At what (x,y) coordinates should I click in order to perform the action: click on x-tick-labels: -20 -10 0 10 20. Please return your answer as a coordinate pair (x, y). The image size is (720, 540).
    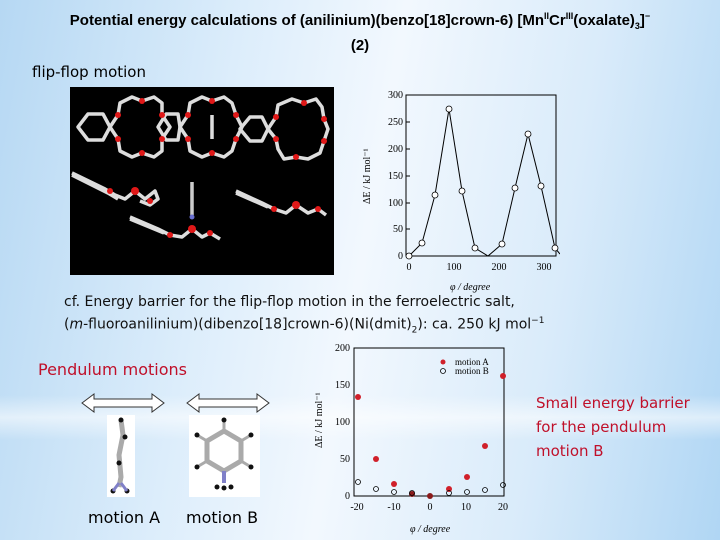
    Looking at the image, I should click on (429, 507).